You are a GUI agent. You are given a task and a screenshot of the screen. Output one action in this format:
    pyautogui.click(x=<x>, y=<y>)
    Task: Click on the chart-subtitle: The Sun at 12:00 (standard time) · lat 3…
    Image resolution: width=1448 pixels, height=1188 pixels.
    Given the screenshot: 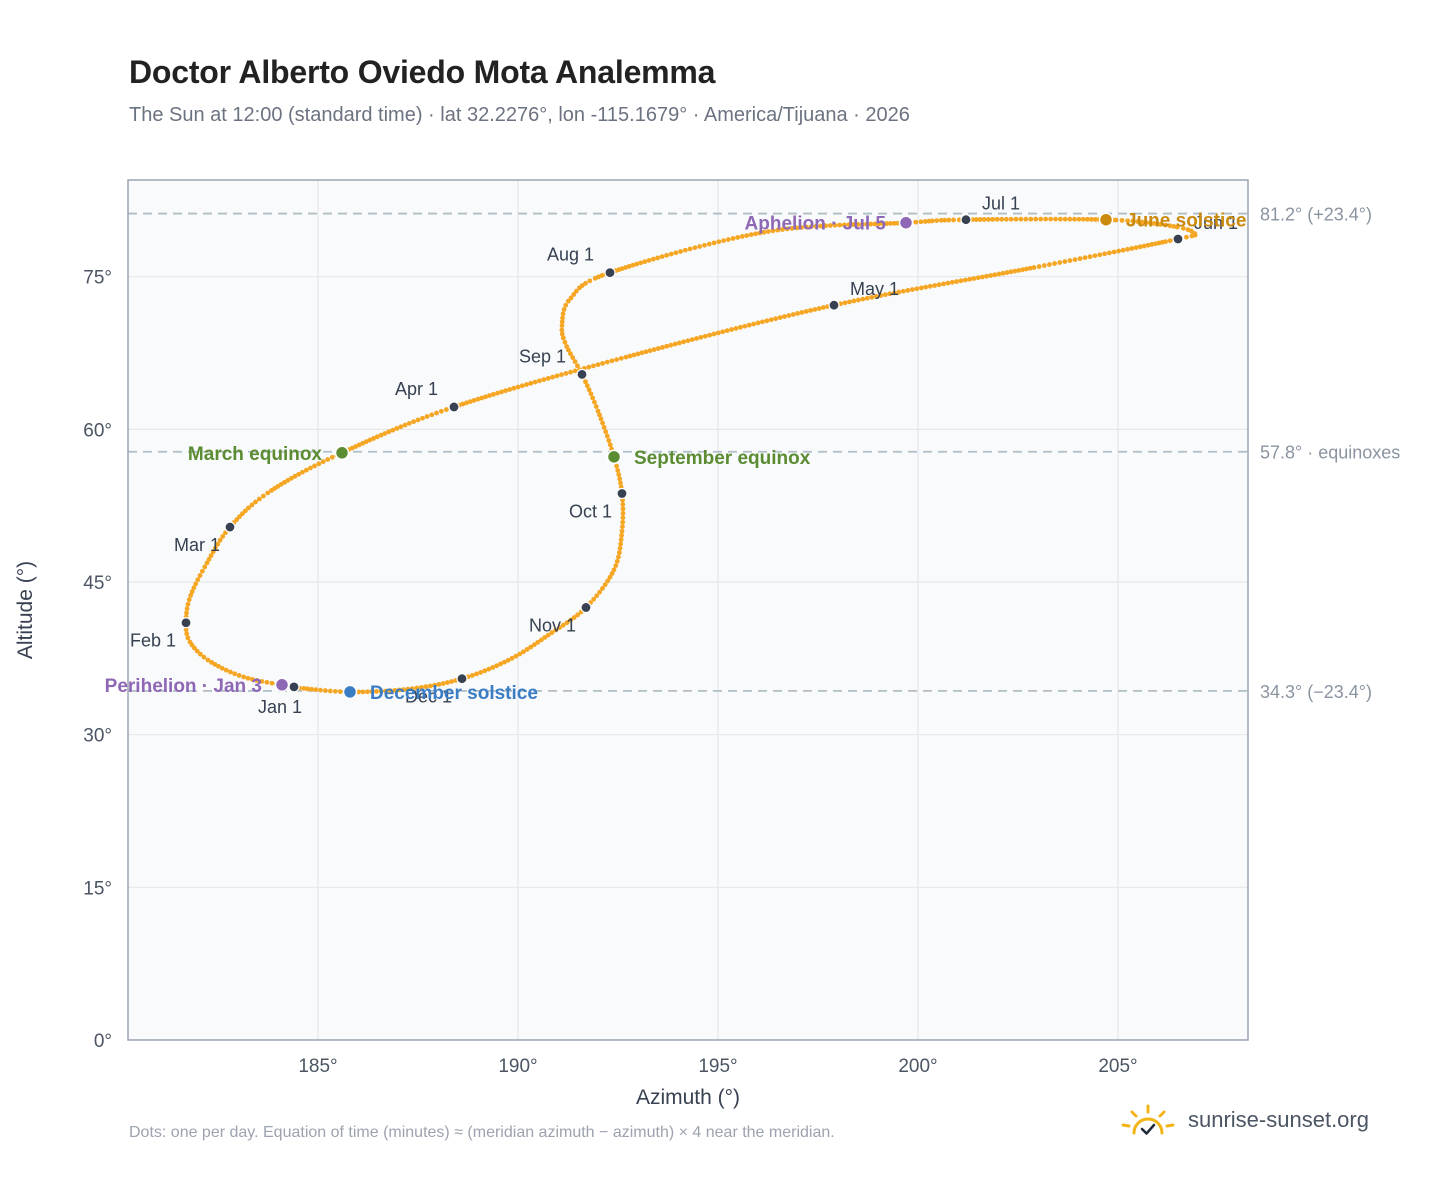 What is the action you would take?
    pyautogui.click(x=519, y=115)
    